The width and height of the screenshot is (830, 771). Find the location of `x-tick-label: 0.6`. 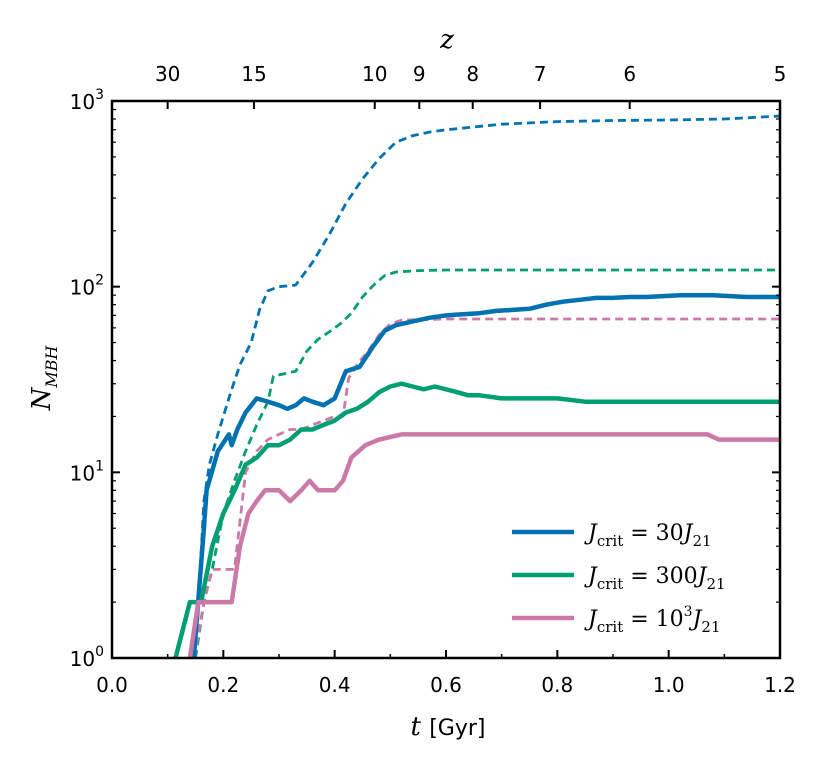

x-tick-label: 0.6 is located at coordinates (446, 685).